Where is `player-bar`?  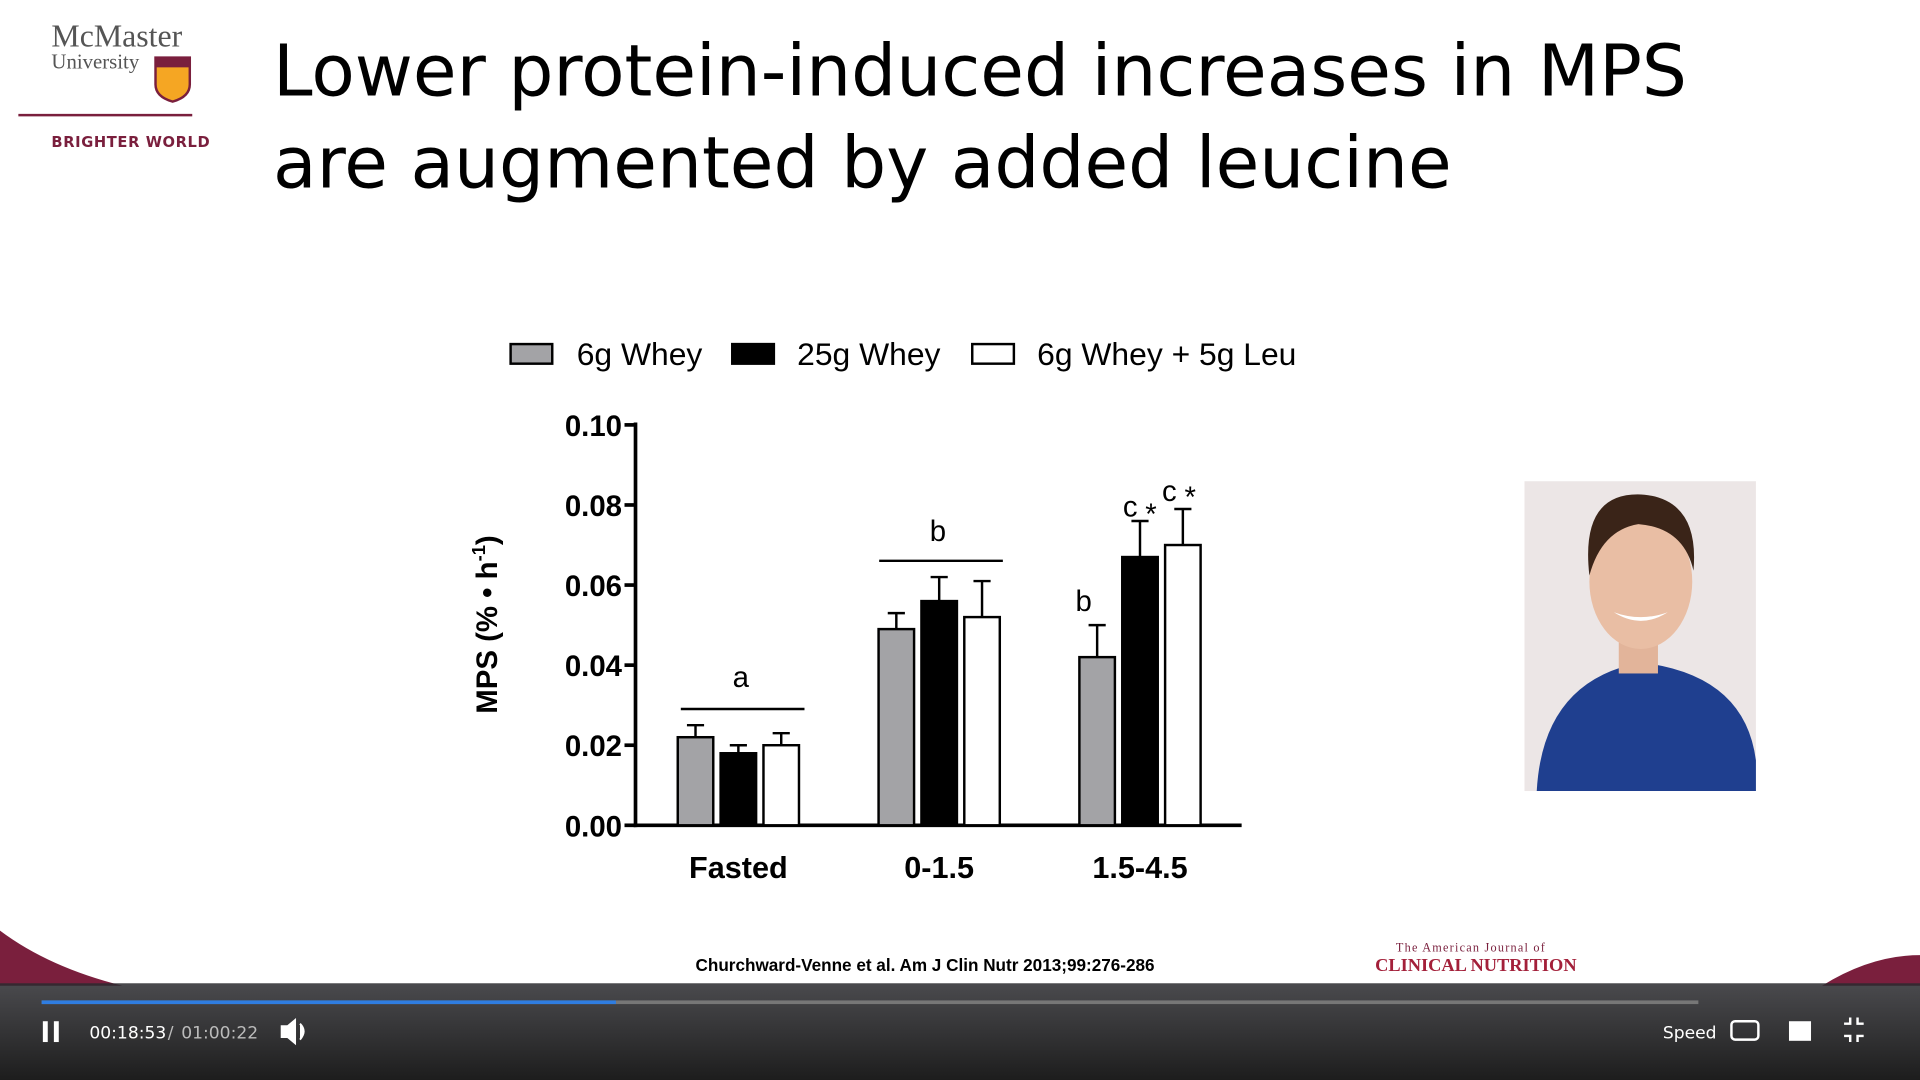 player-bar is located at coordinates (960, 1031).